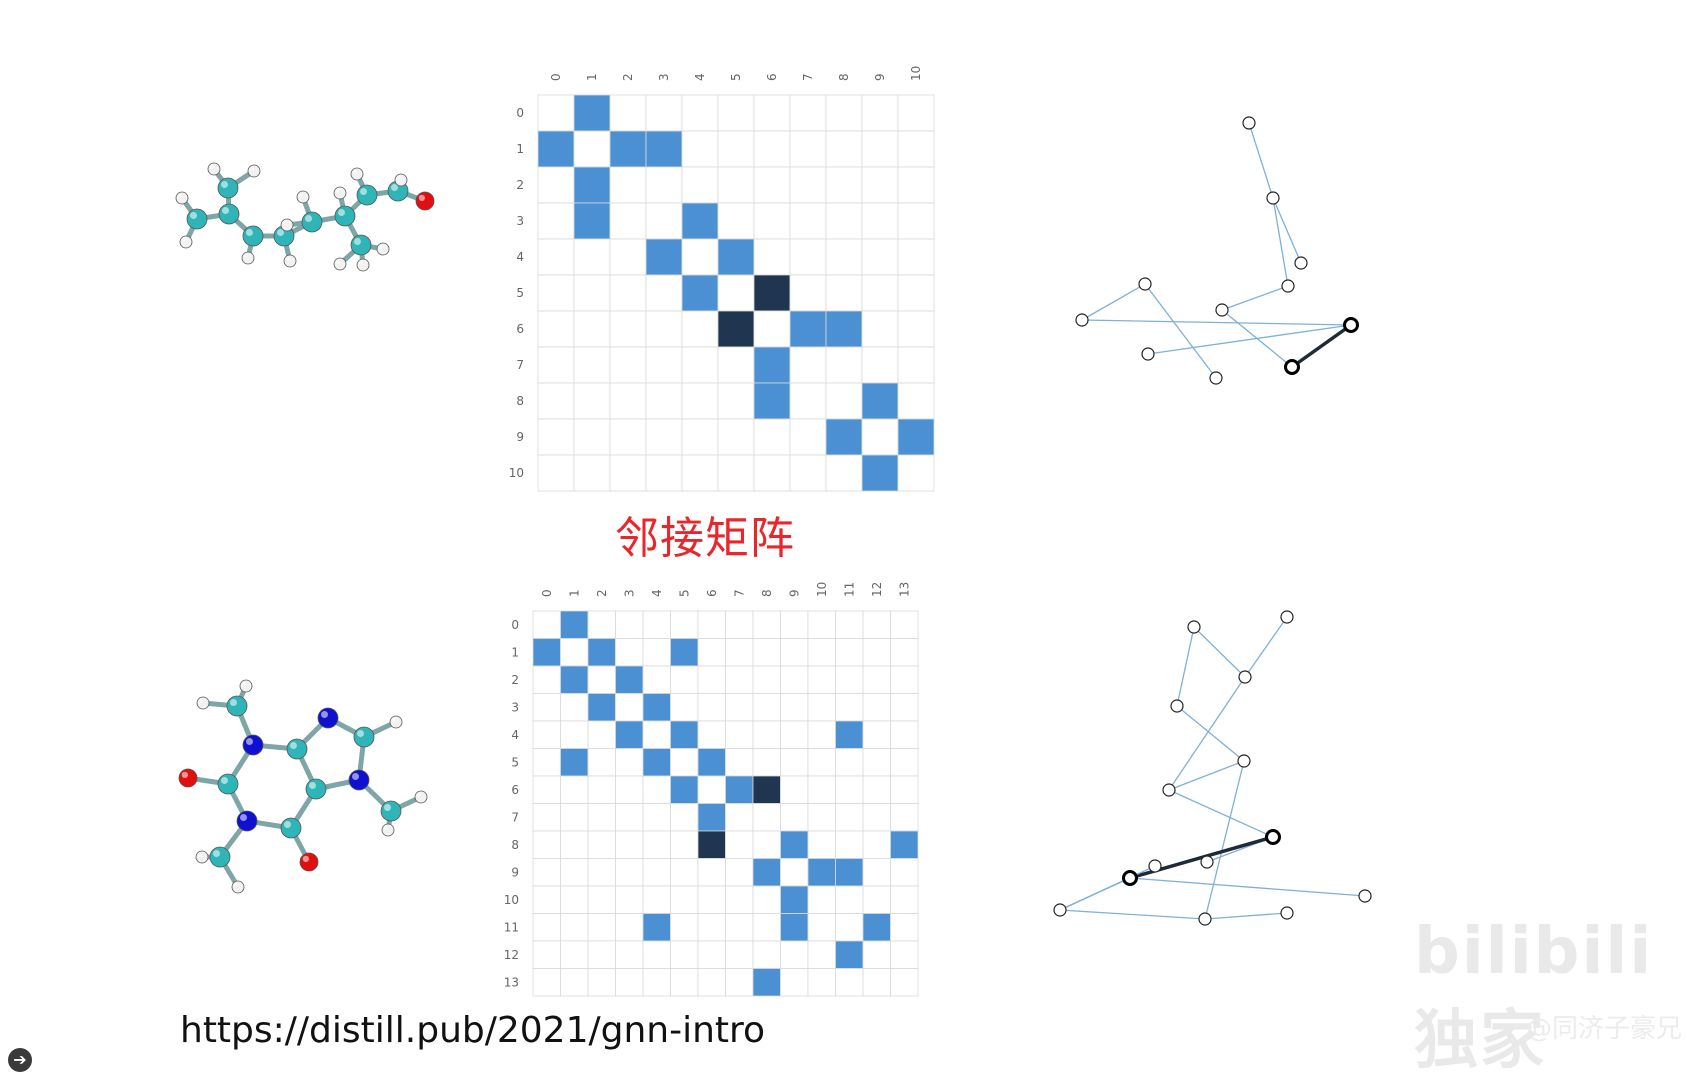 The width and height of the screenshot is (1687, 1081). Describe the element at coordinates (657, 593) in the screenshot. I see `column-label: 4` at that location.